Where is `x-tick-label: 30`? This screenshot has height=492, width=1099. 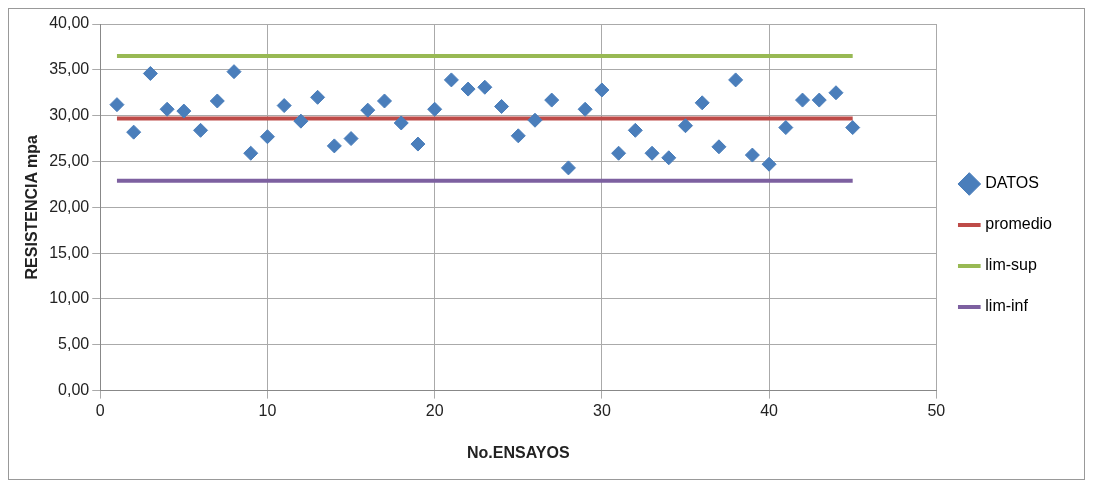 x-tick-label: 30 is located at coordinates (601, 410).